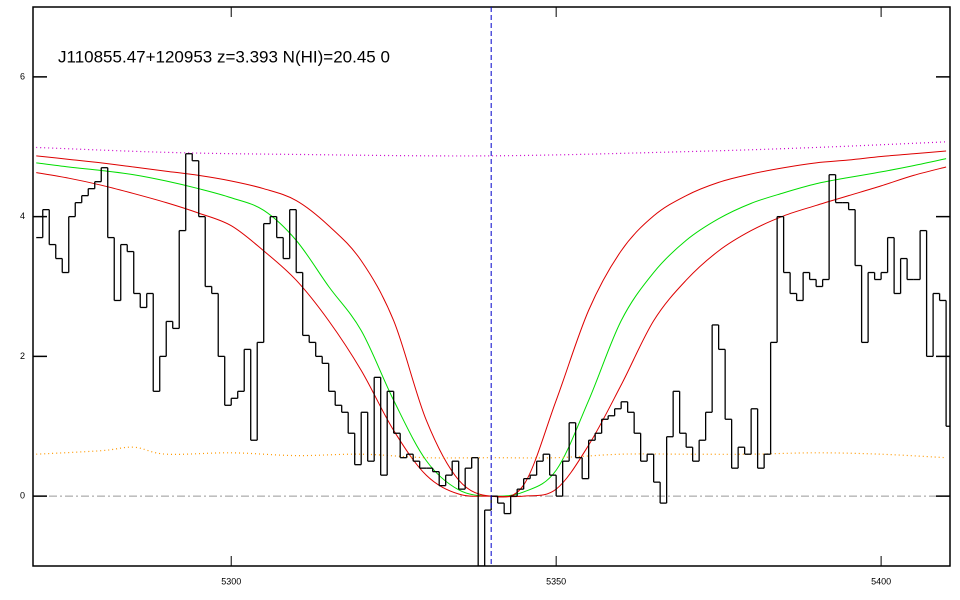  Describe the element at coordinates (231, 581) in the screenshot. I see `x-tick-label: 5300` at that location.